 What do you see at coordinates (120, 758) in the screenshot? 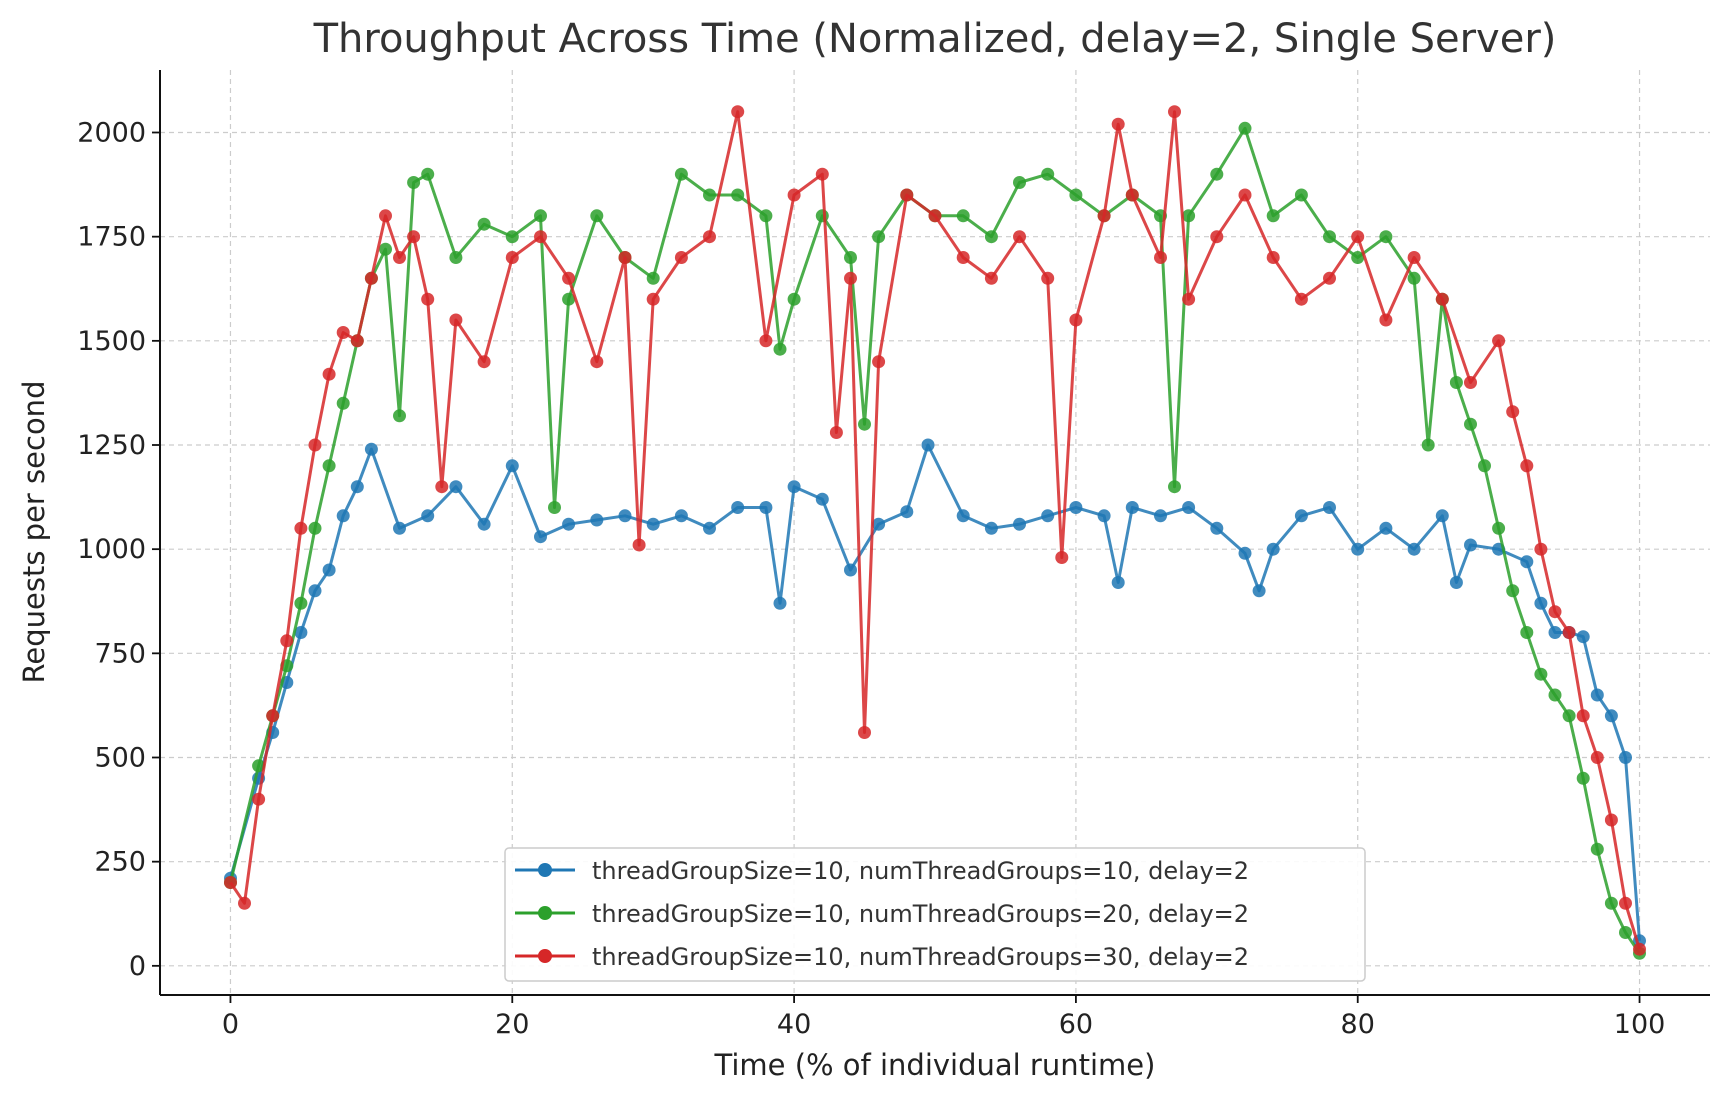
I see `y-tick-label: 500` at bounding box center [120, 758].